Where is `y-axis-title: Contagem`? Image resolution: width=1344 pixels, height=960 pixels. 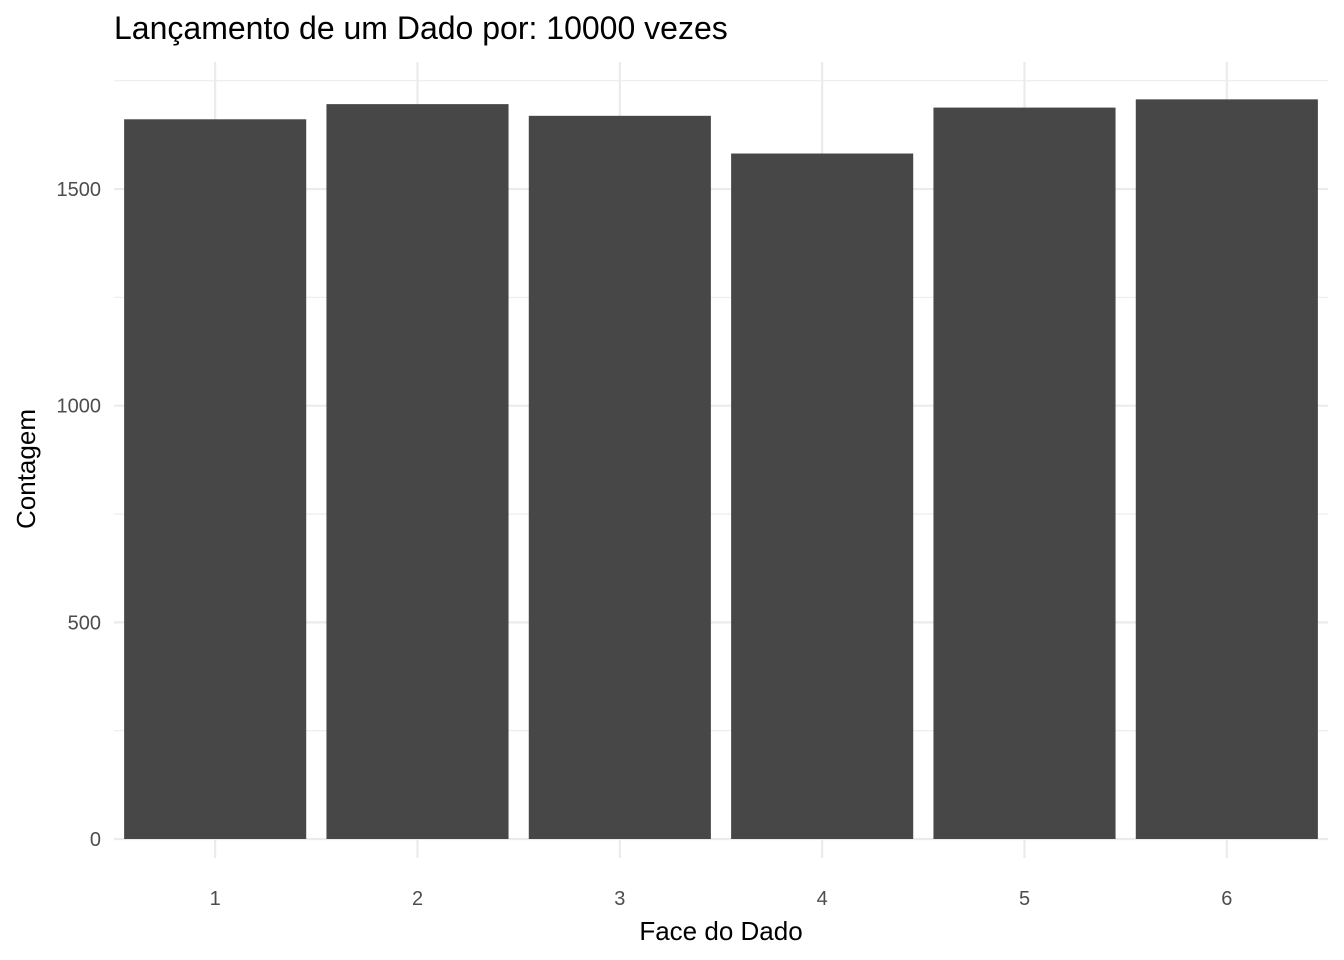 y-axis-title: Contagem is located at coordinates (26, 469).